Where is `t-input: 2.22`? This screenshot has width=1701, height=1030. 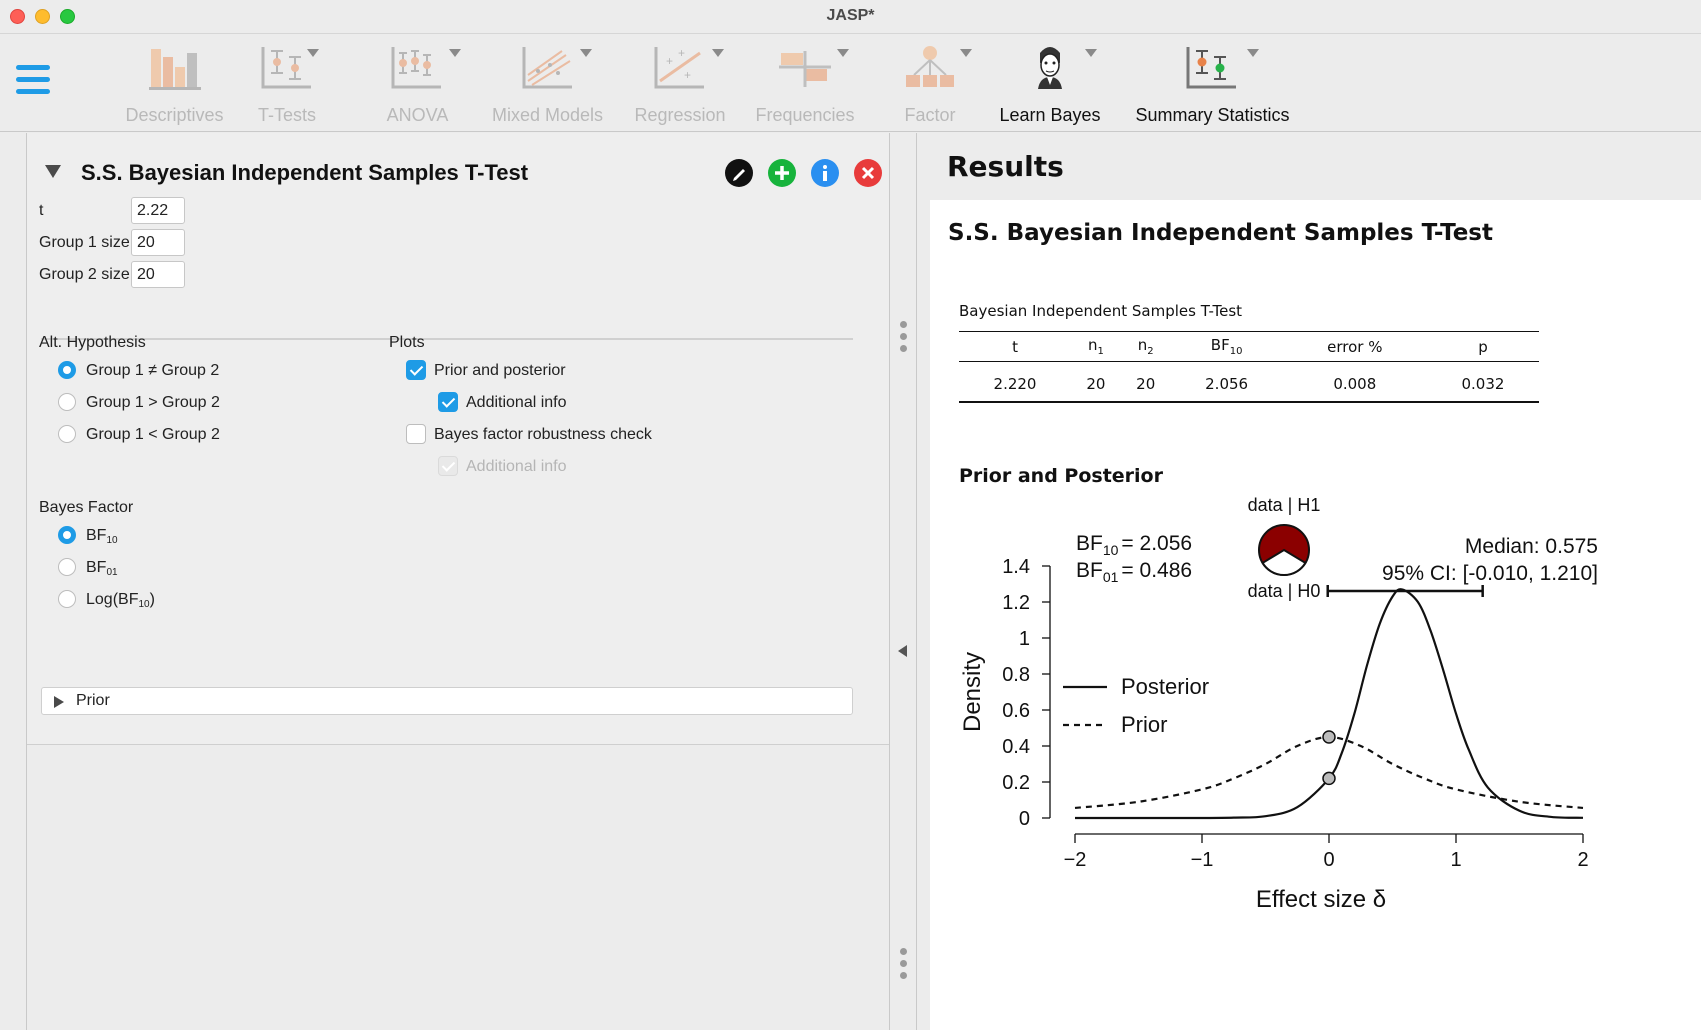 t-input: 2.22 is located at coordinates (158, 210).